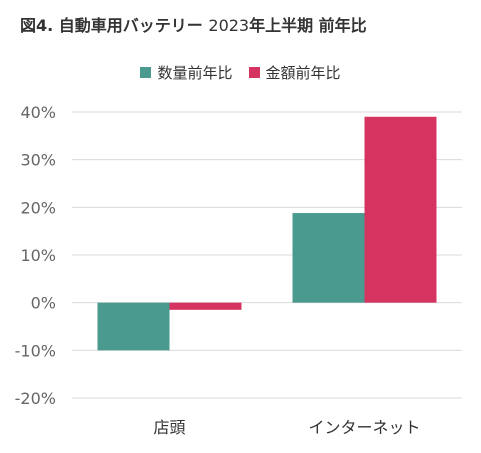 The image size is (481, 453). I want to click on y-tick-label: 40%, so click(38, 112).